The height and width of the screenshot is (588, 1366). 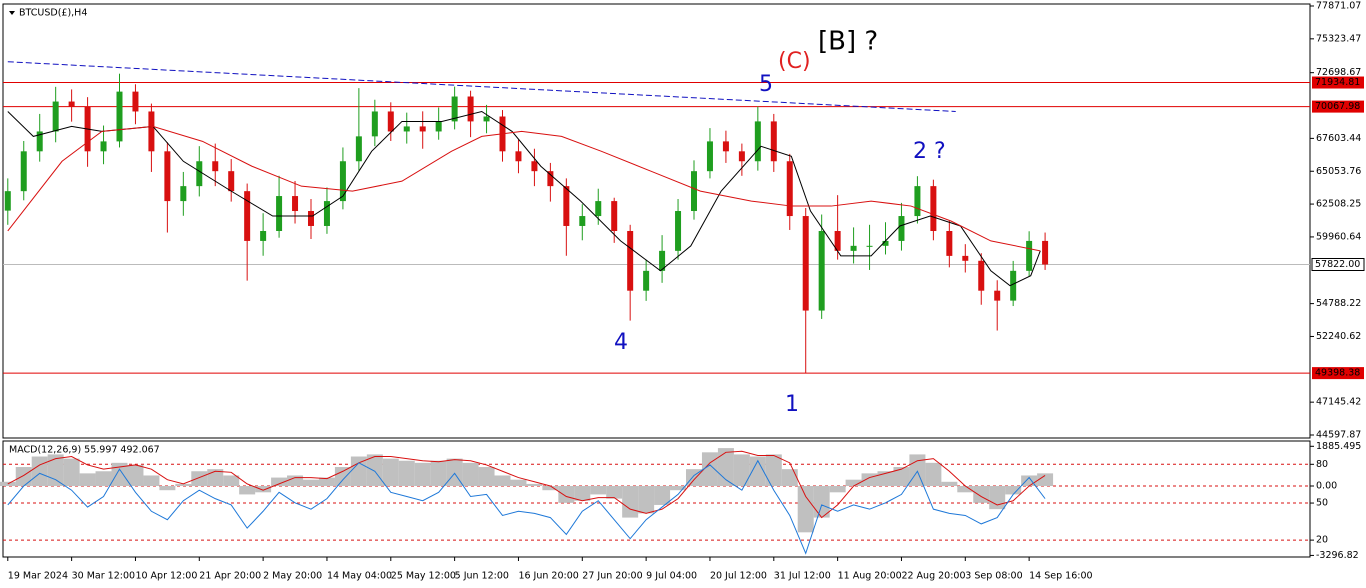 What do you see at coordinates (1338, 303) in the screenshot?
I see `y-tick-label: 54788.22` at bounding box center [1338, 303].